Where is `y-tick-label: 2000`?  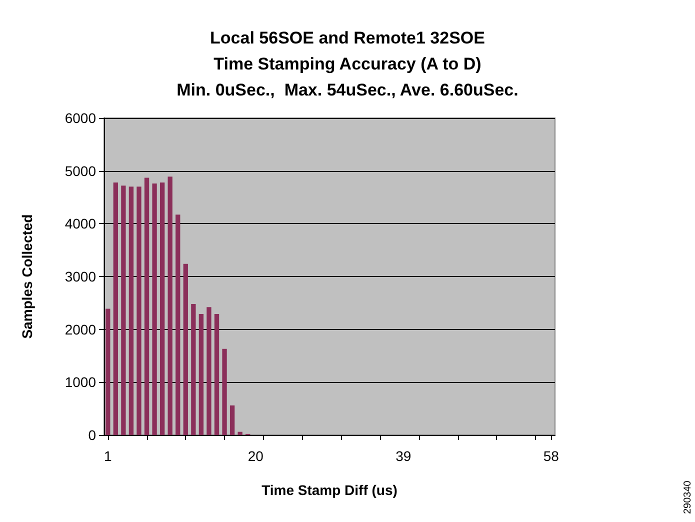 y-tick-label: 2000 is located at coordinates (80, 329).